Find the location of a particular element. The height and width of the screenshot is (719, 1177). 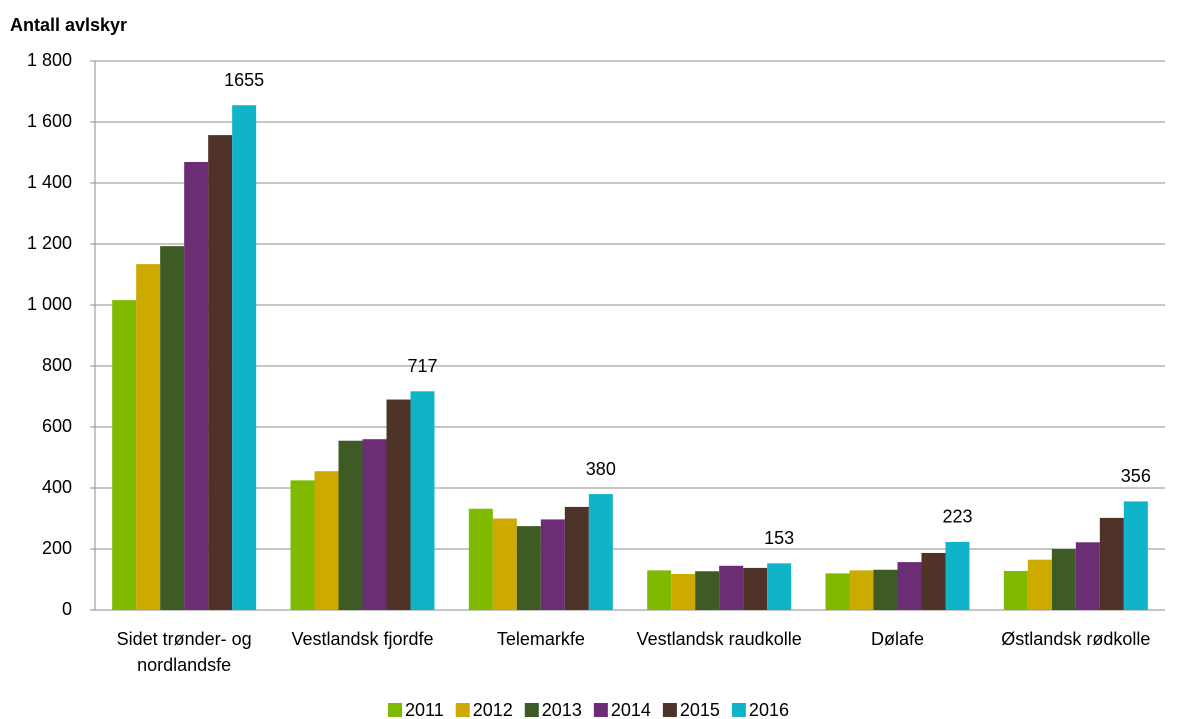

legend-label: 2012 is located at coordinates (493, 709).